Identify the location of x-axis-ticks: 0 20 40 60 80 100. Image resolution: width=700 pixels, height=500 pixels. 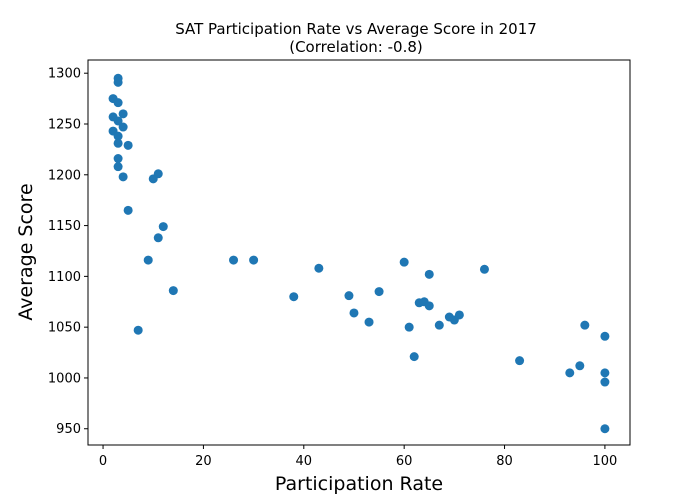
(358, 457).